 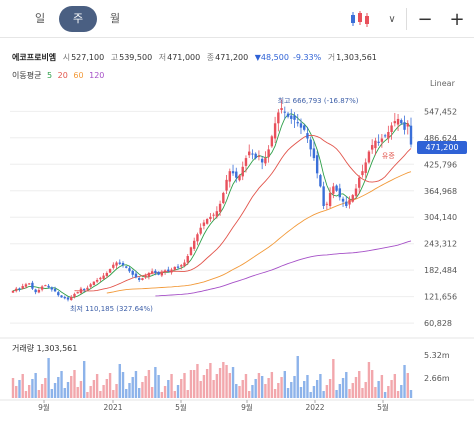 What do you see at coordinates (232, 57) in the screenshot?
I see `close-value: 471,200` at bounding box center [232, 57].